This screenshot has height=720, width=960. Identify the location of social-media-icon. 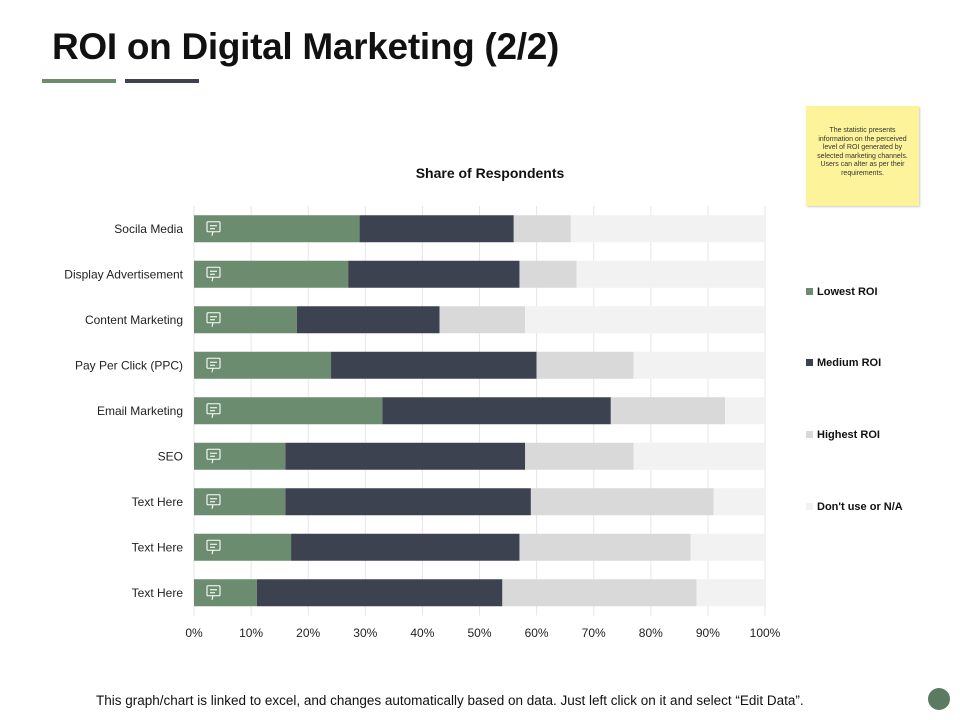
(213, 228).